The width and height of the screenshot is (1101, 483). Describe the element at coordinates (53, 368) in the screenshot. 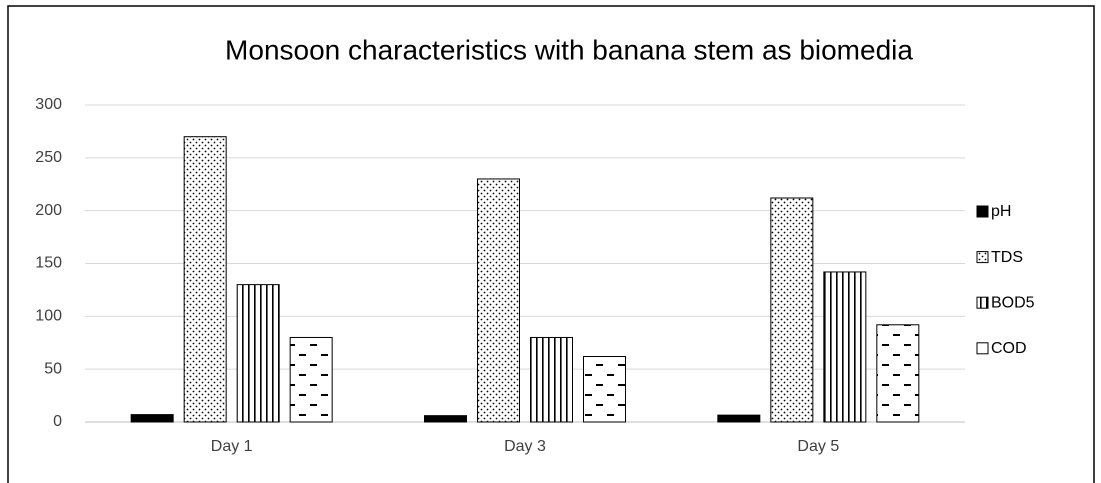

I see `y-tick-label: 50` at that location.